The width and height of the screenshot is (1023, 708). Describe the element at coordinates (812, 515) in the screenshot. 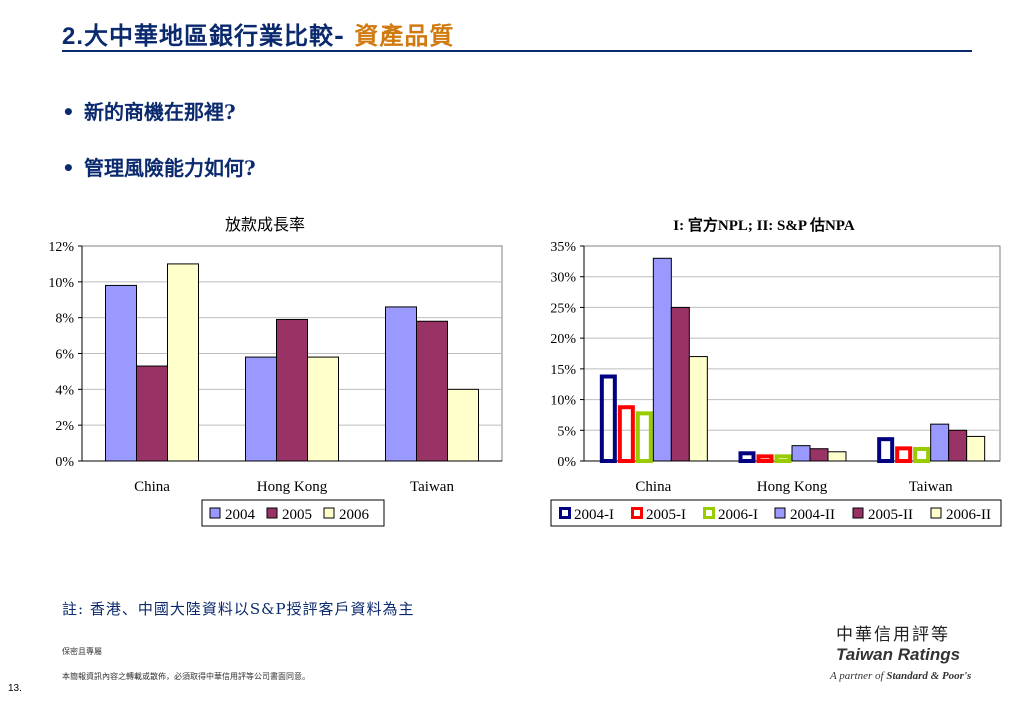

I see `legend-label: 2004-II` at that location.